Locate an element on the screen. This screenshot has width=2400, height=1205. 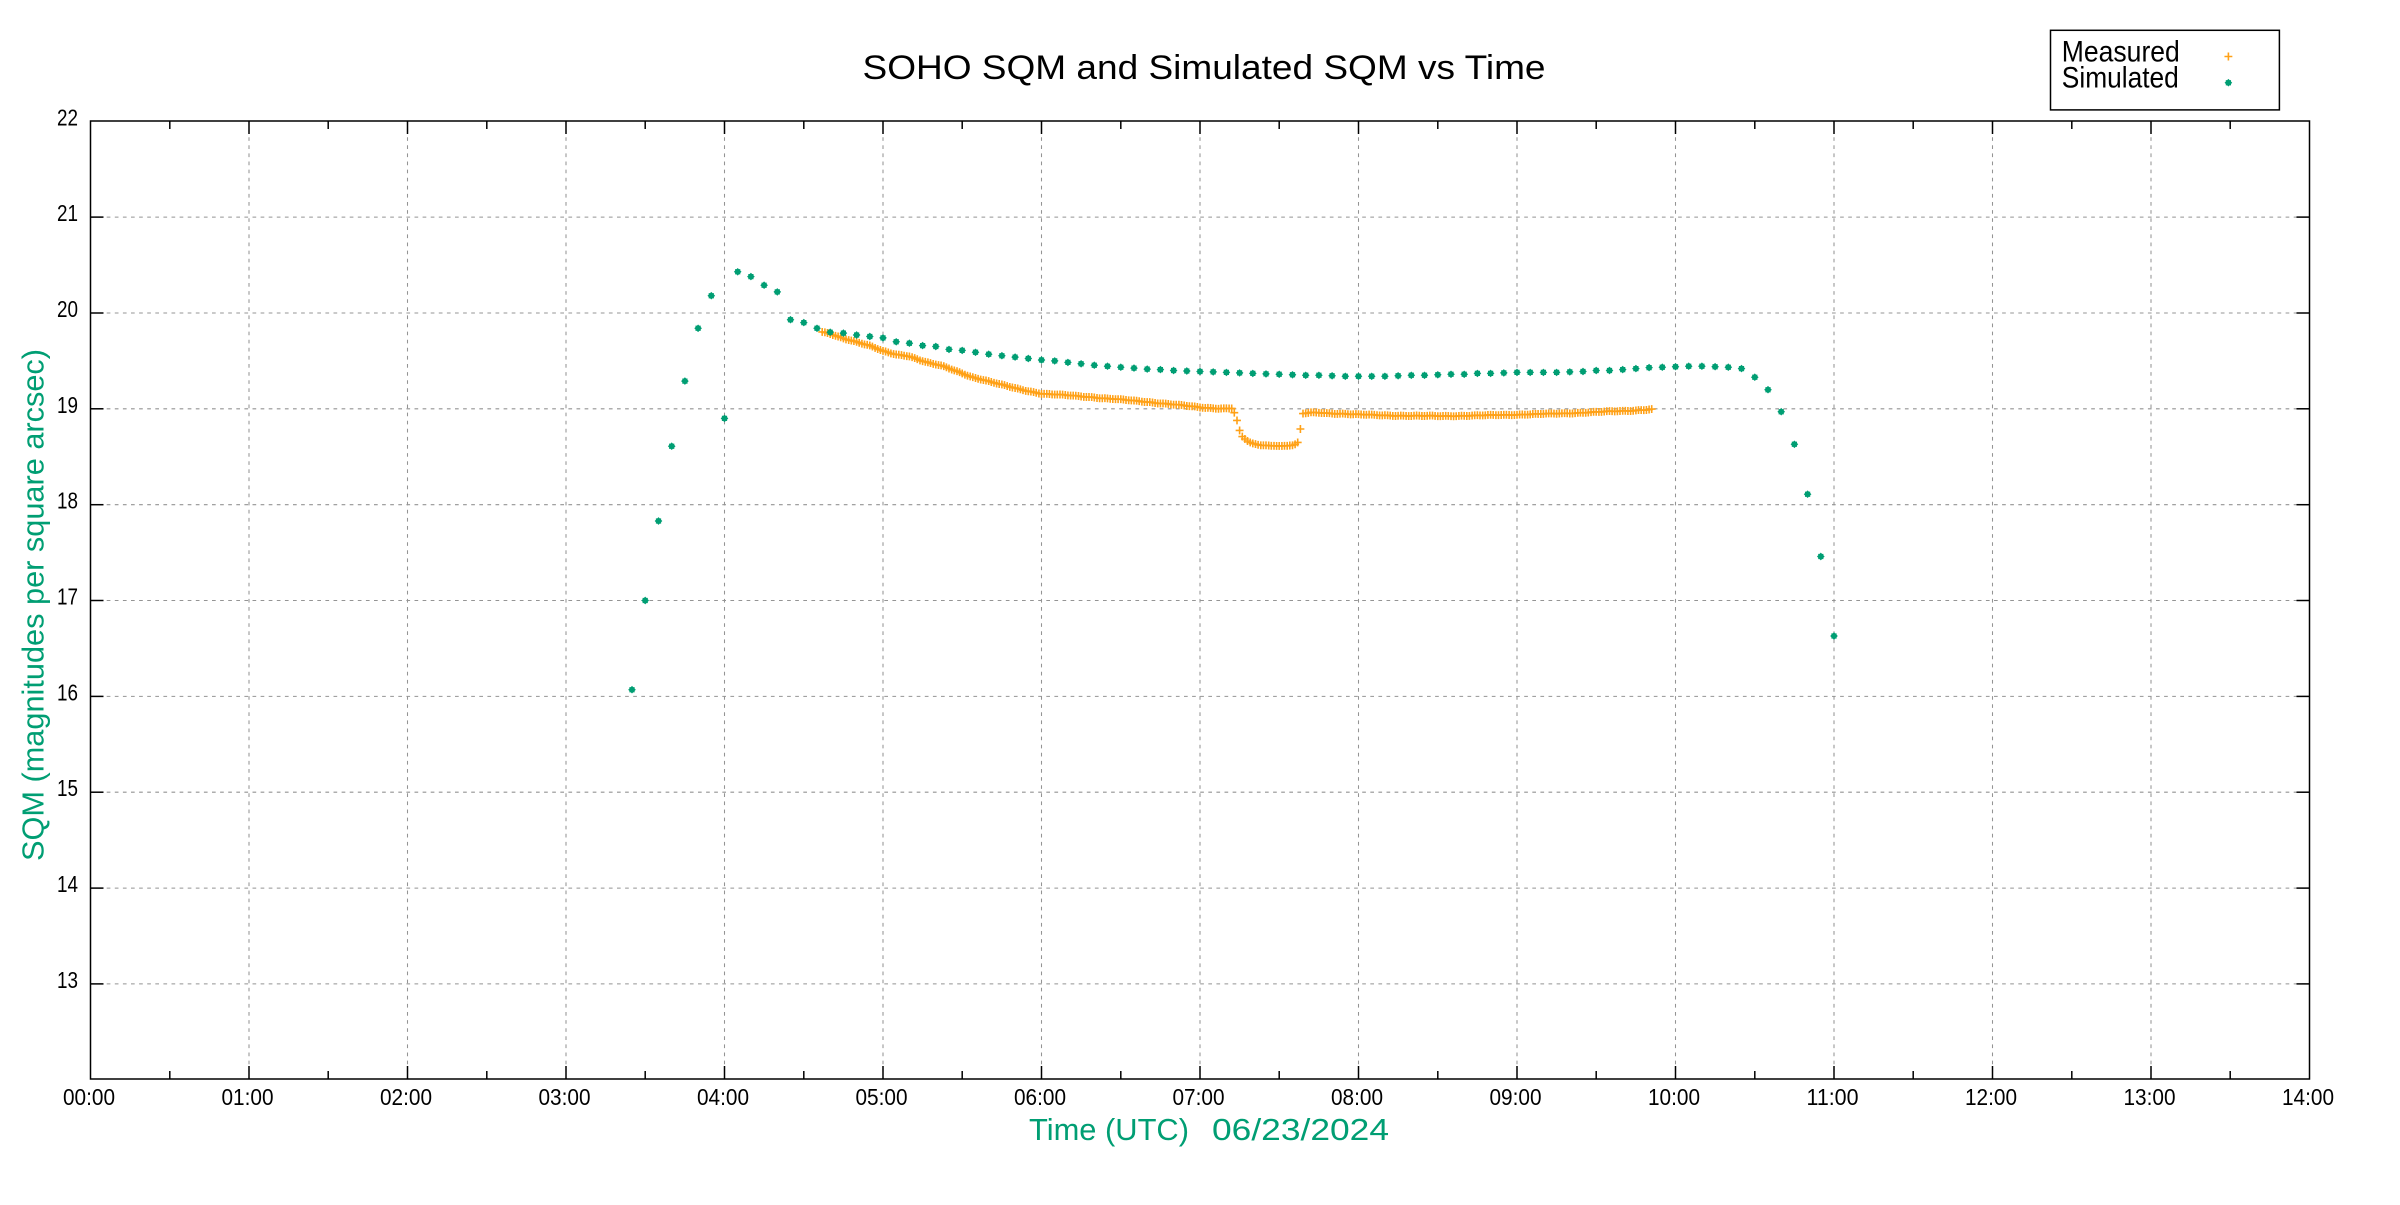
svg-text: 21 is located at coordinates (67, 213).